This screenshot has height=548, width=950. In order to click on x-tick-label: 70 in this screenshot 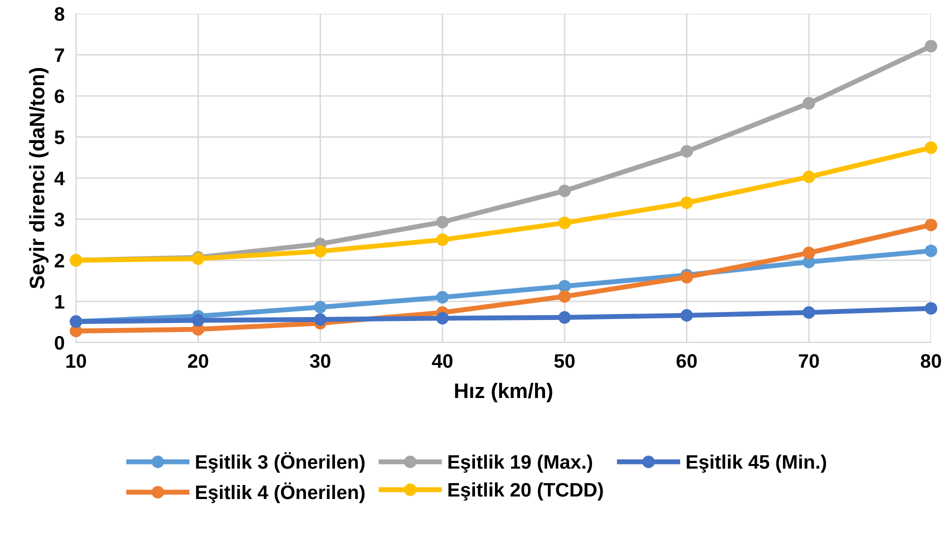, I will do `click(808, 361)`.